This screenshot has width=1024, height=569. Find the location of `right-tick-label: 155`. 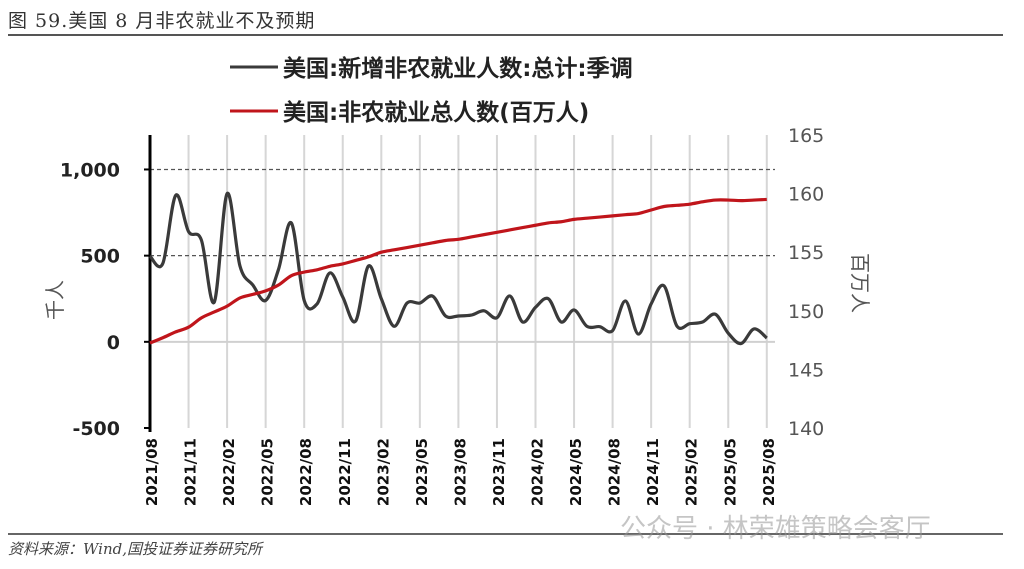

right-tick-label: 155 is located at coordinates (806, 253).